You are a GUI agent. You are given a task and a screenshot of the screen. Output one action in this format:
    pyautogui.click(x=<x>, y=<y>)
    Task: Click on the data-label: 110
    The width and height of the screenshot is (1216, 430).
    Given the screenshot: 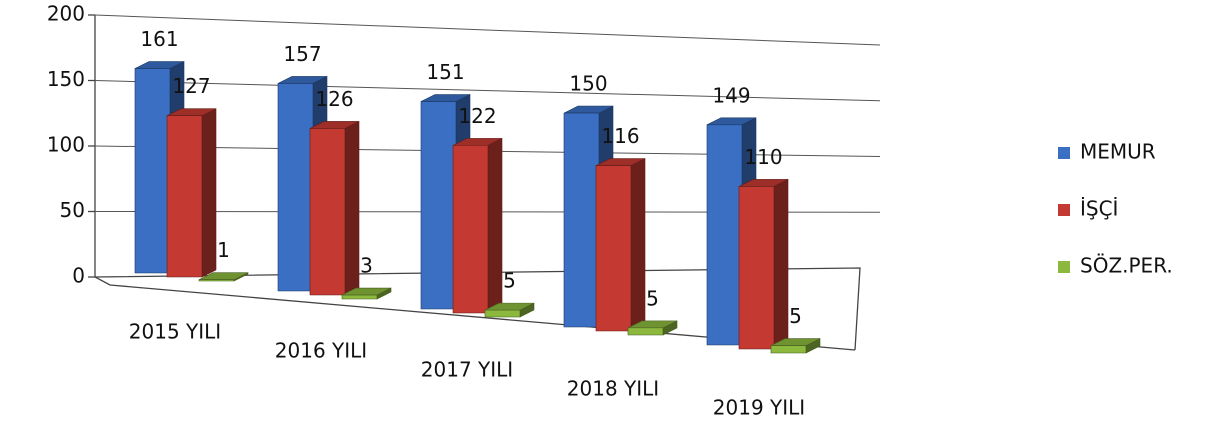 What is the action you would take?
    pyautogui.click(x=763, y=157)
    